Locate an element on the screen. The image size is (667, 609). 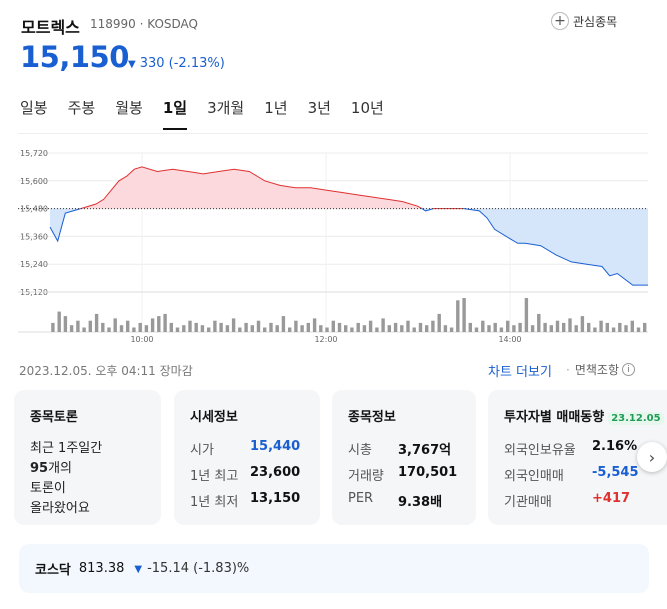
tab-0: 일봉 is located at coordinates (34, 108).